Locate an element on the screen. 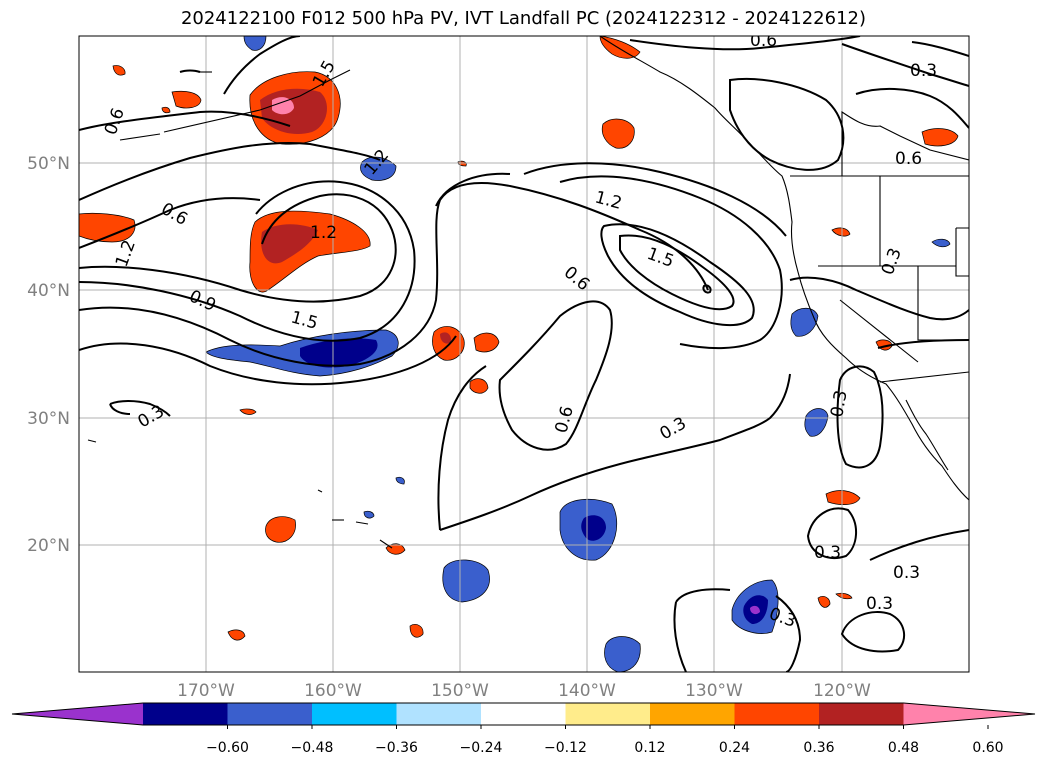 Image resolution: width=1047 pixels, height=765 pixels. colorbar-tick-label: 0.24 is located at coordinates (734, 748).